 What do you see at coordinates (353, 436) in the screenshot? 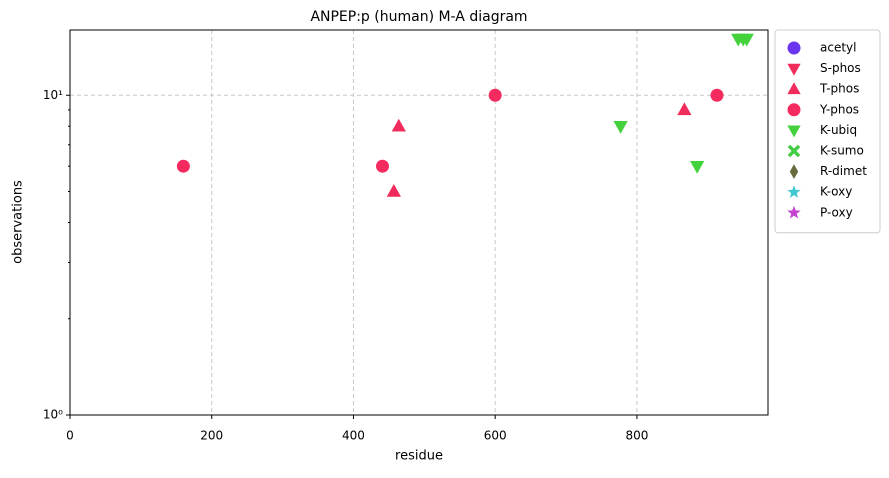
I see `x-tick-label: 400` at bounding box center [353, 436].